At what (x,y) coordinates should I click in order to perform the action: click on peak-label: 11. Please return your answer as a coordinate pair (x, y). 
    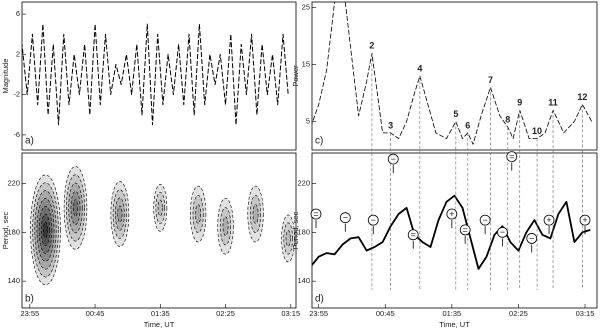
    Looking at the image, I should click on (553, 103).